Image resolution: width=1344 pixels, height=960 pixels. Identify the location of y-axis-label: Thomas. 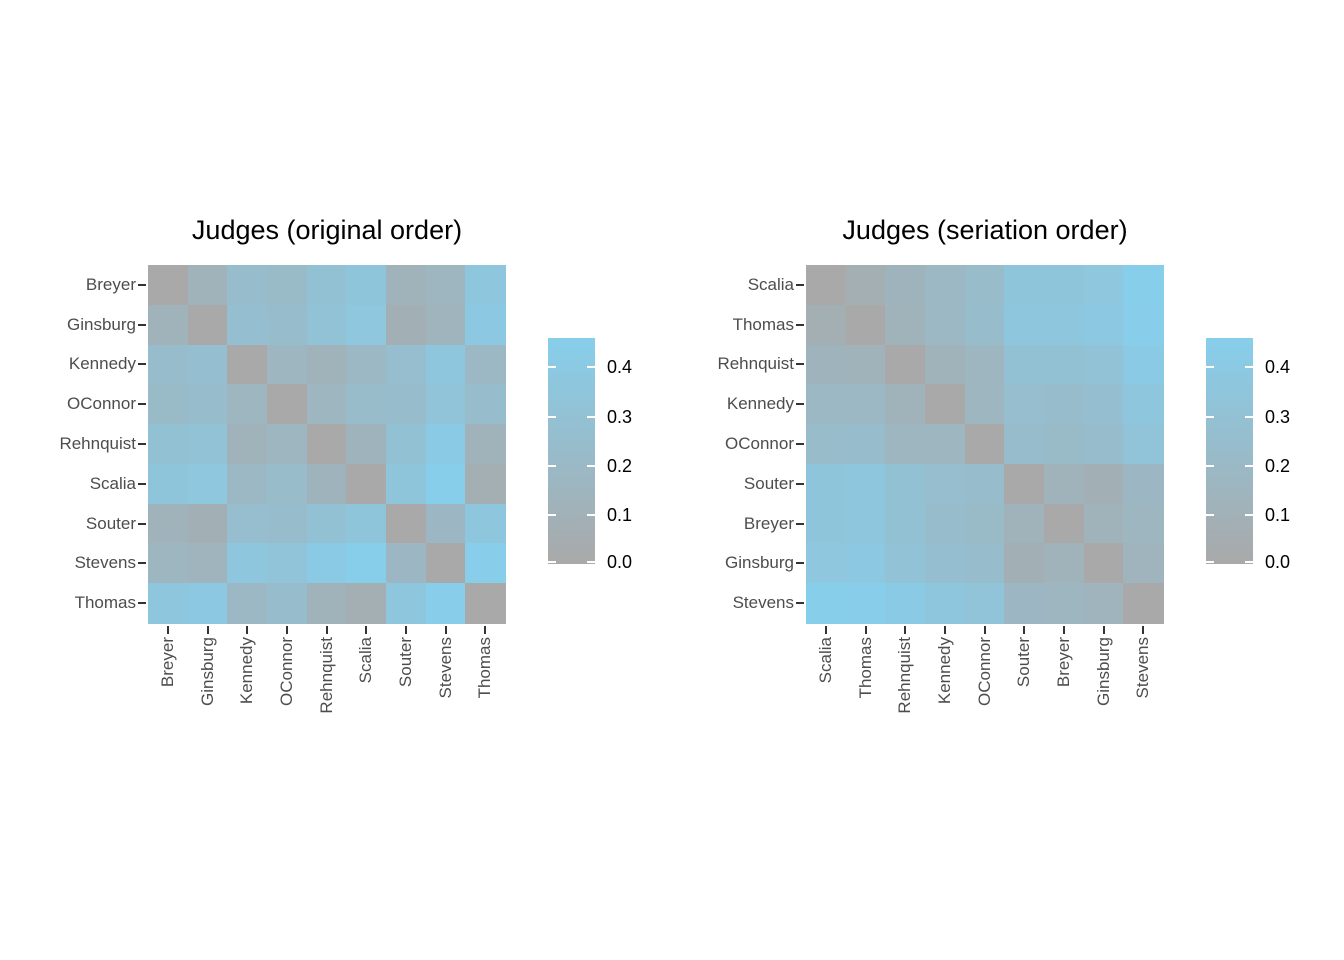
(763, 324).